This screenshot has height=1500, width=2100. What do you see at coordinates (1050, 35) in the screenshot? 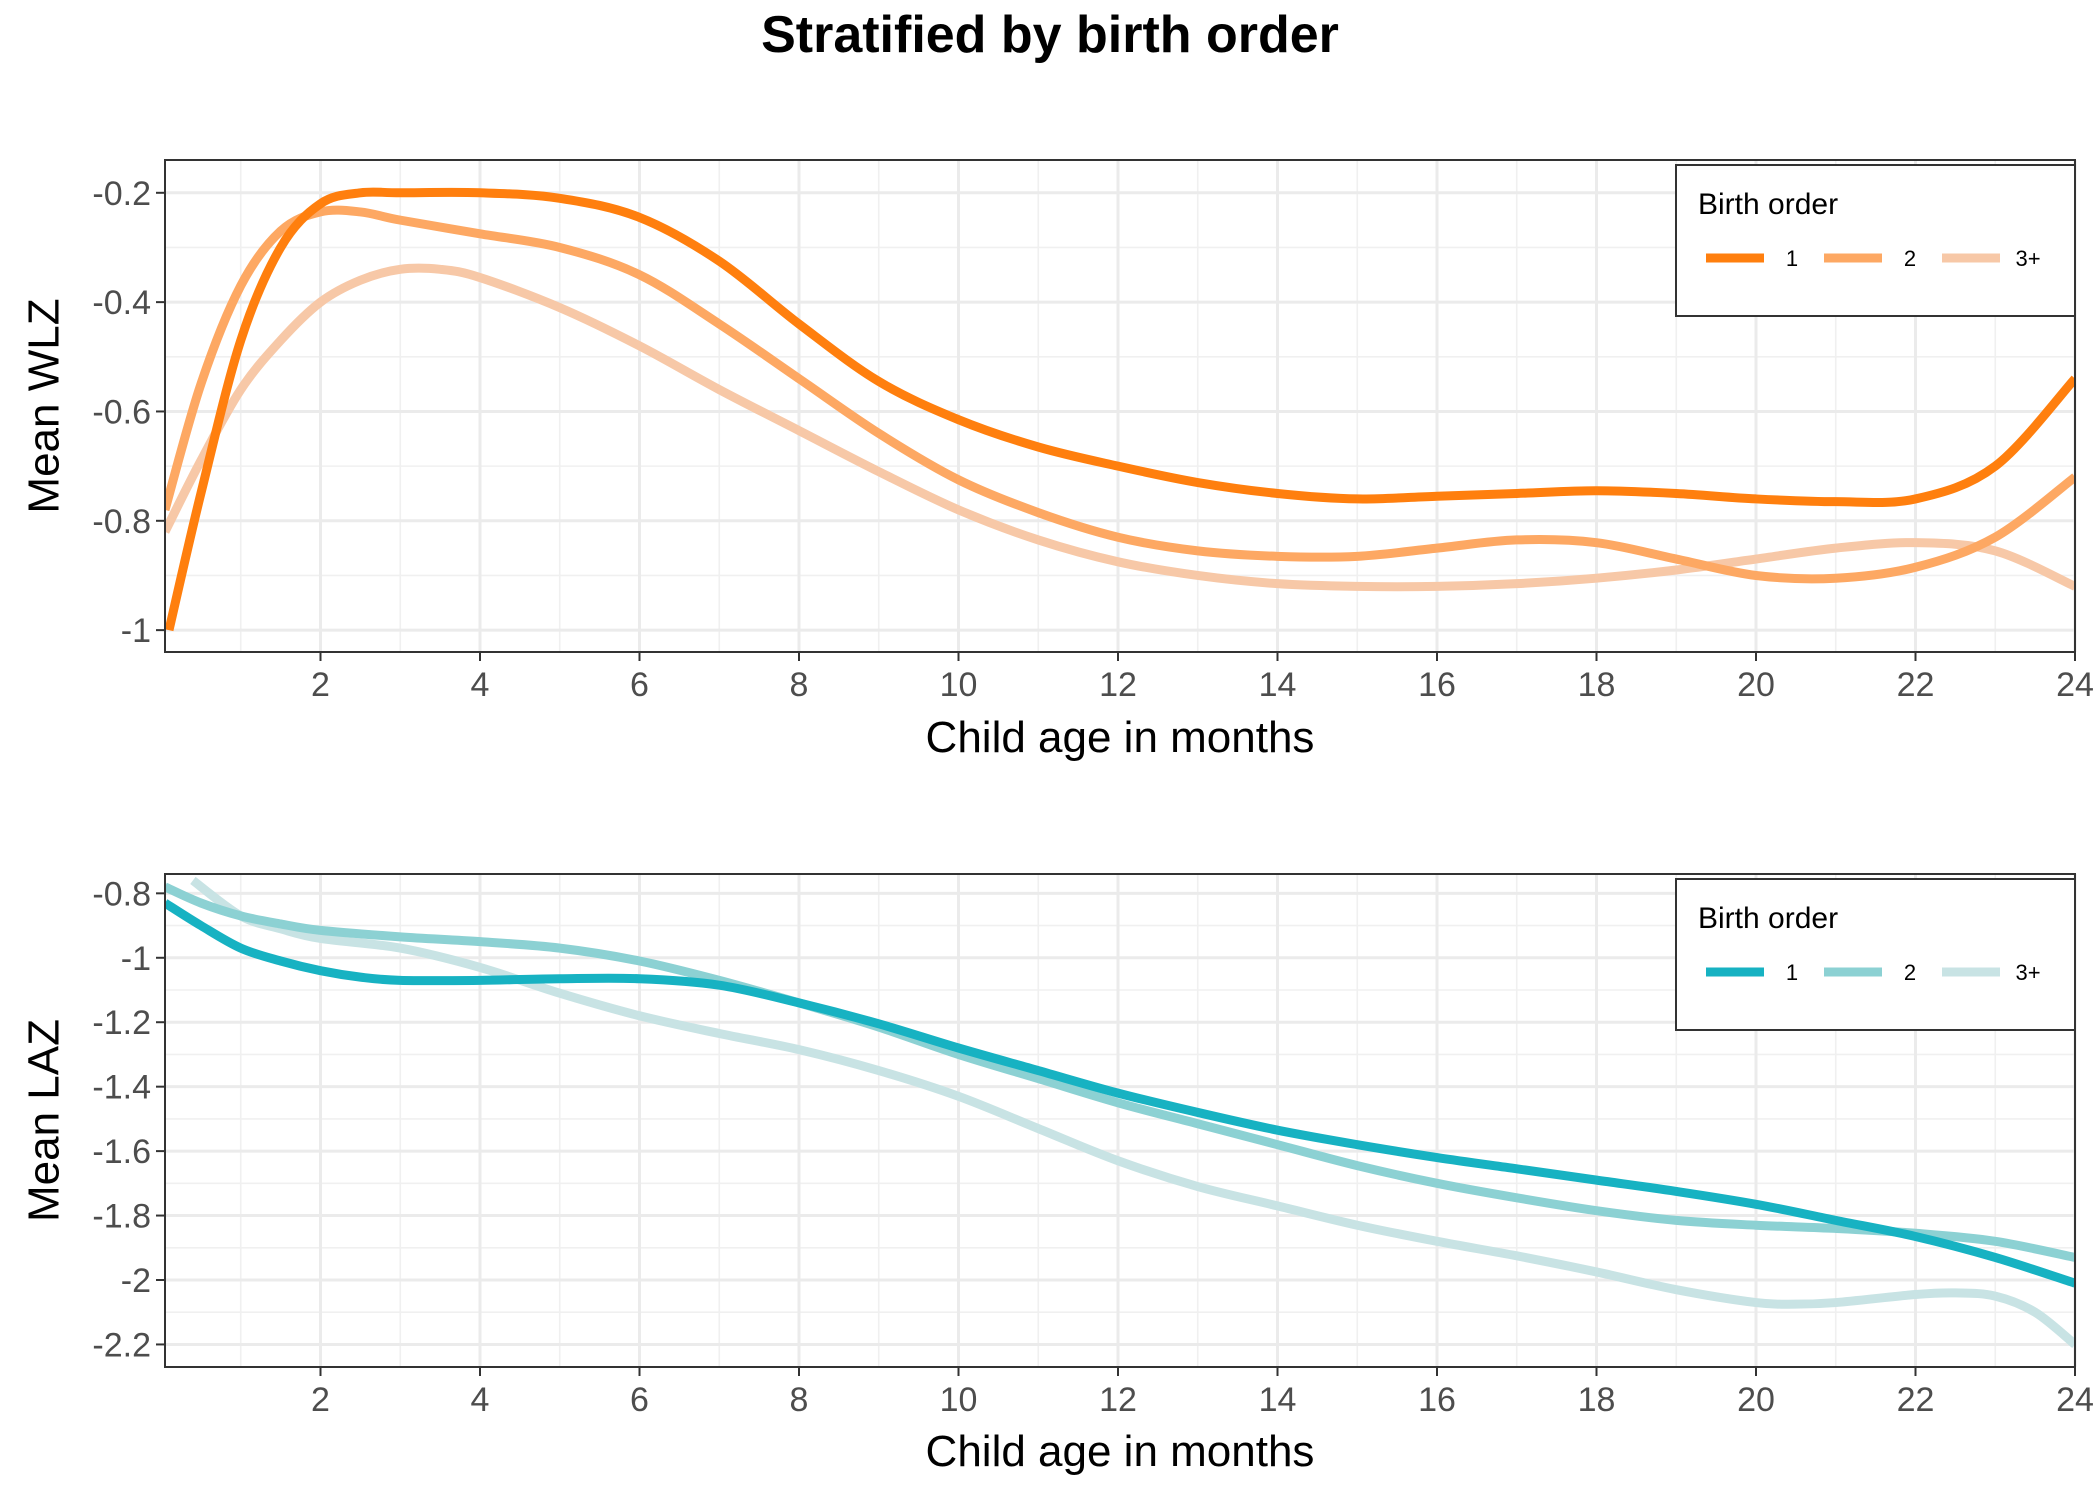
I see `chart-title: Stratified by birth order` at bounding box center [1050, 35].